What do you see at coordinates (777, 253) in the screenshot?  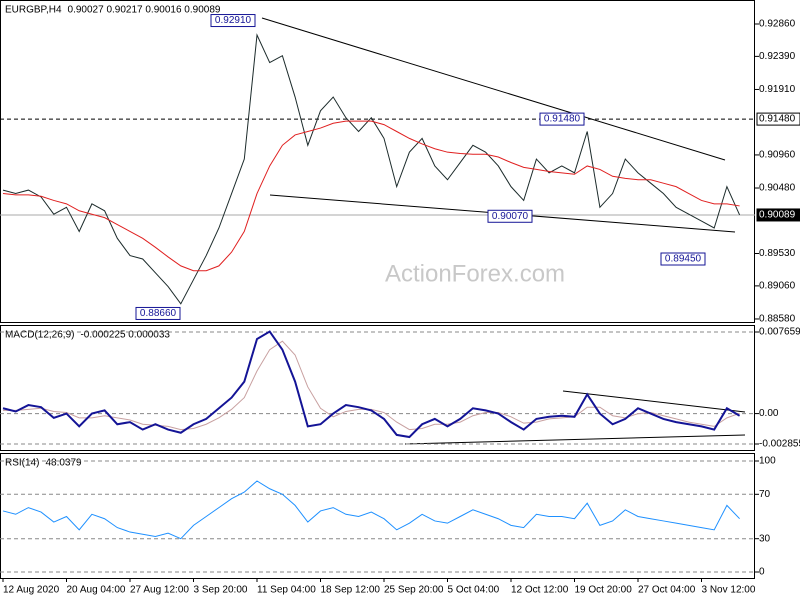 I see `y-tick-label: 0.89530` at bounding box center [777, 253].